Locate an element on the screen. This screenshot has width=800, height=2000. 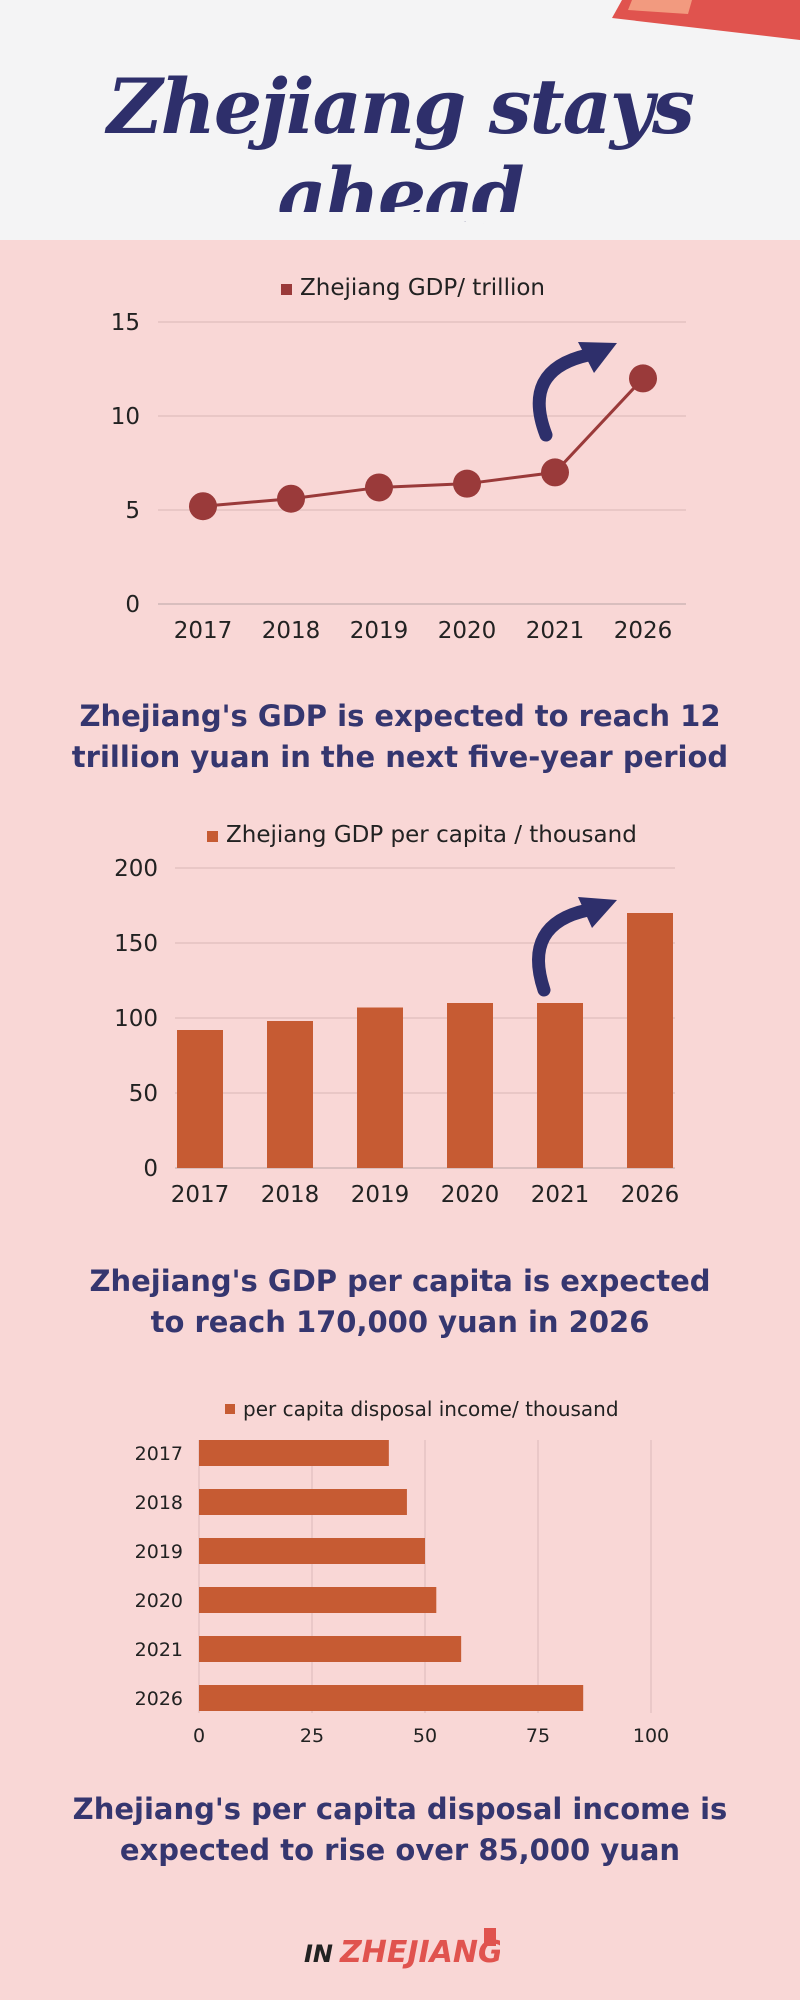
x-tick-label: 0 is located at coordinates (199, 1736).